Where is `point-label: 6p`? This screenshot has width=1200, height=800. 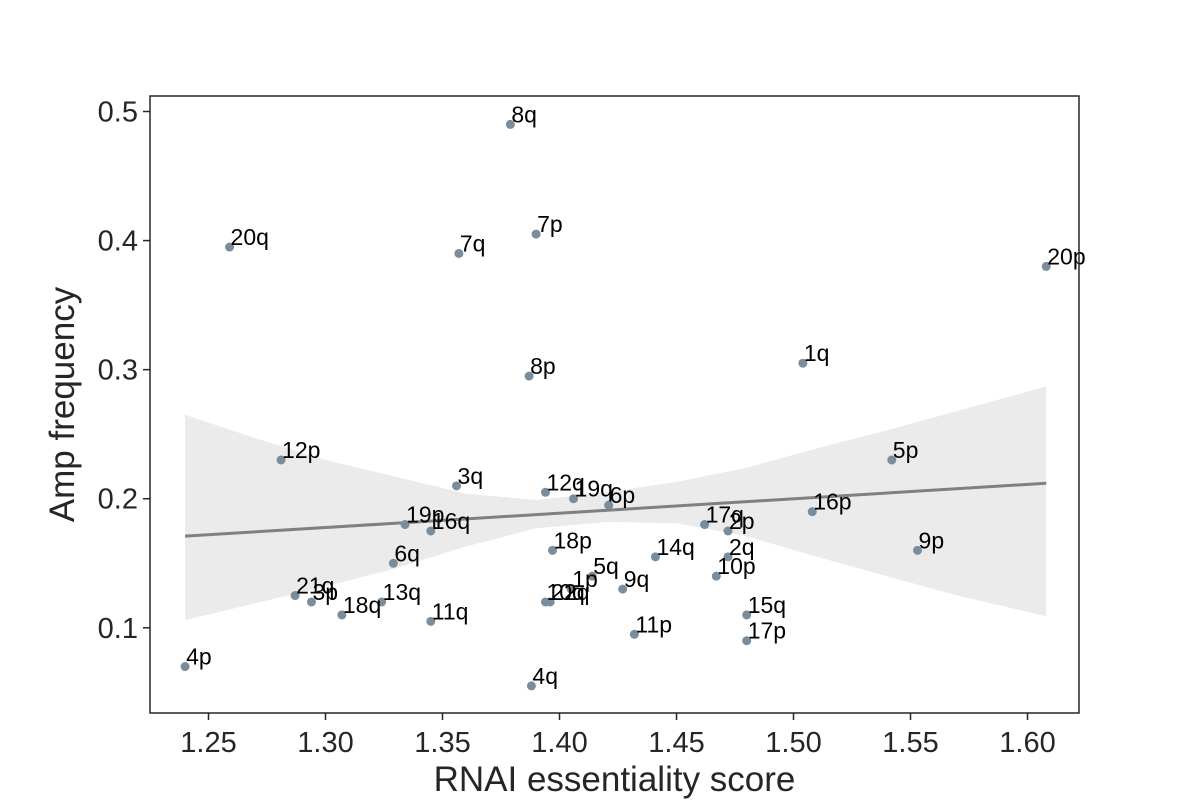 point-label: 6p is located at coordinates (623, 495).